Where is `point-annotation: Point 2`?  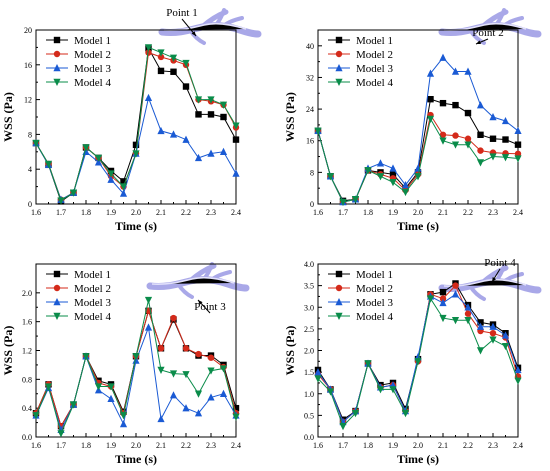
point-annotation: Point 2 is located at coordinates (487, 33).